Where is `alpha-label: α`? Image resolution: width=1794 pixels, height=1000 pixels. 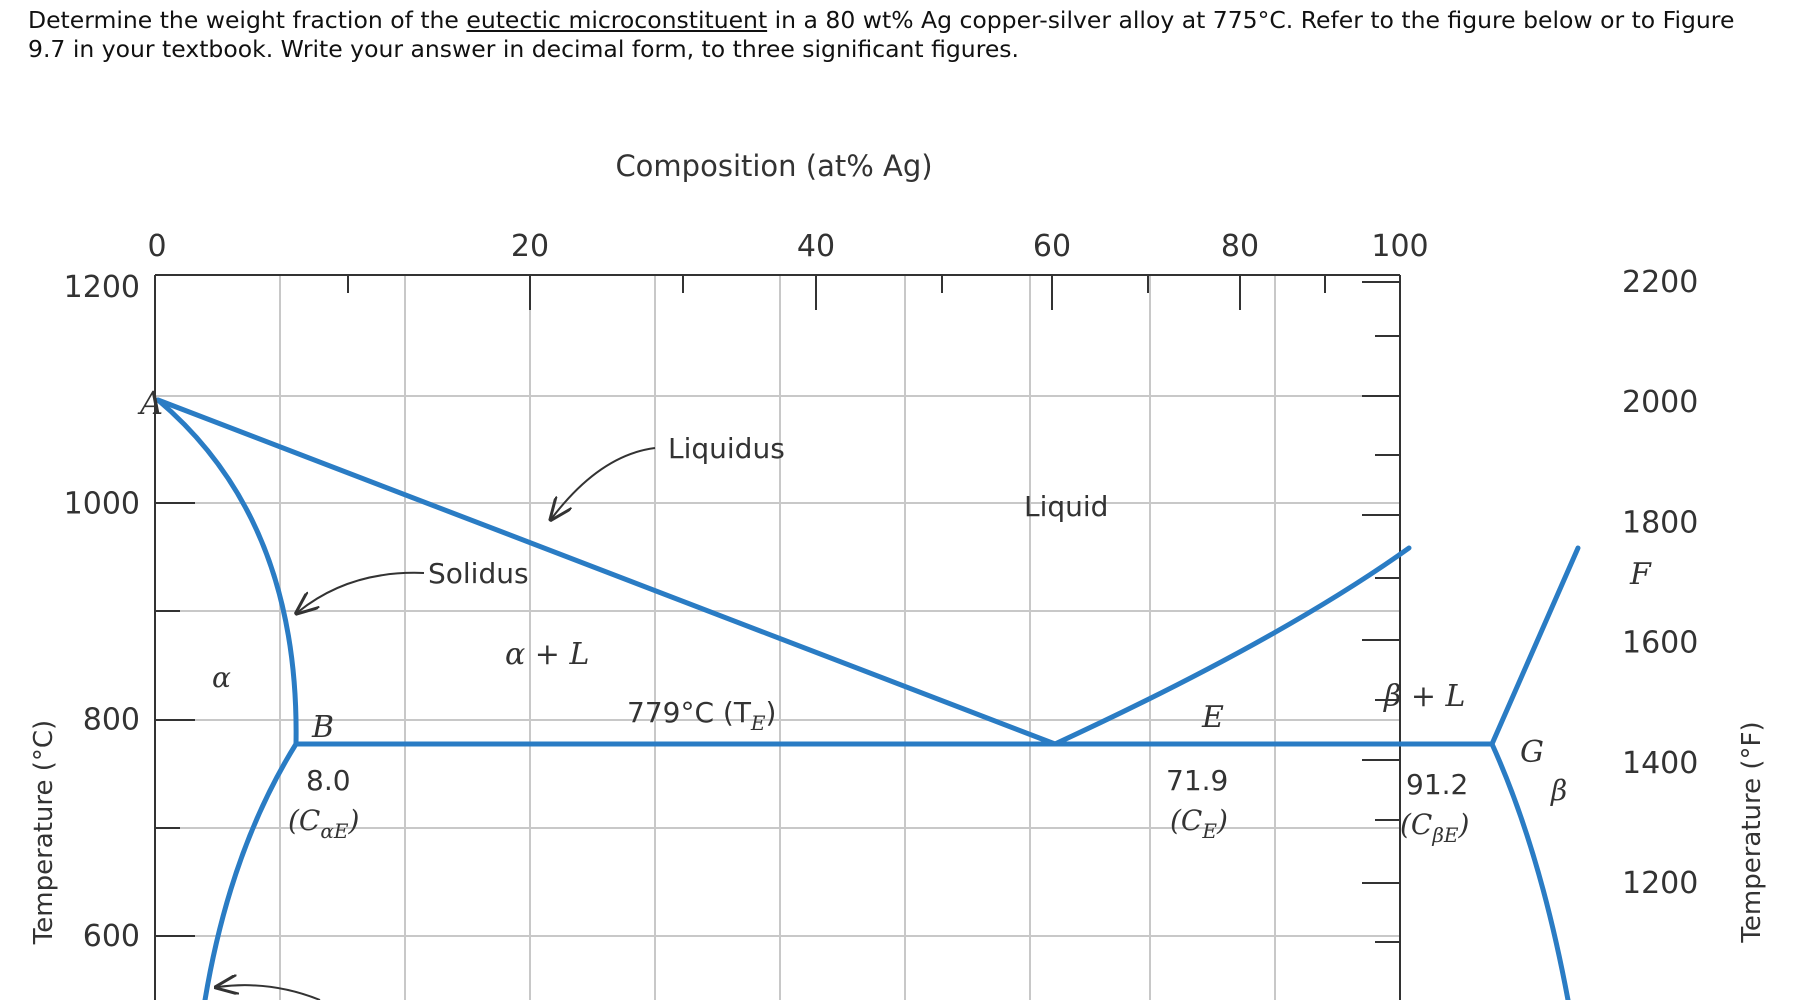 alpha-label: α is located at coordinates (221, 677).